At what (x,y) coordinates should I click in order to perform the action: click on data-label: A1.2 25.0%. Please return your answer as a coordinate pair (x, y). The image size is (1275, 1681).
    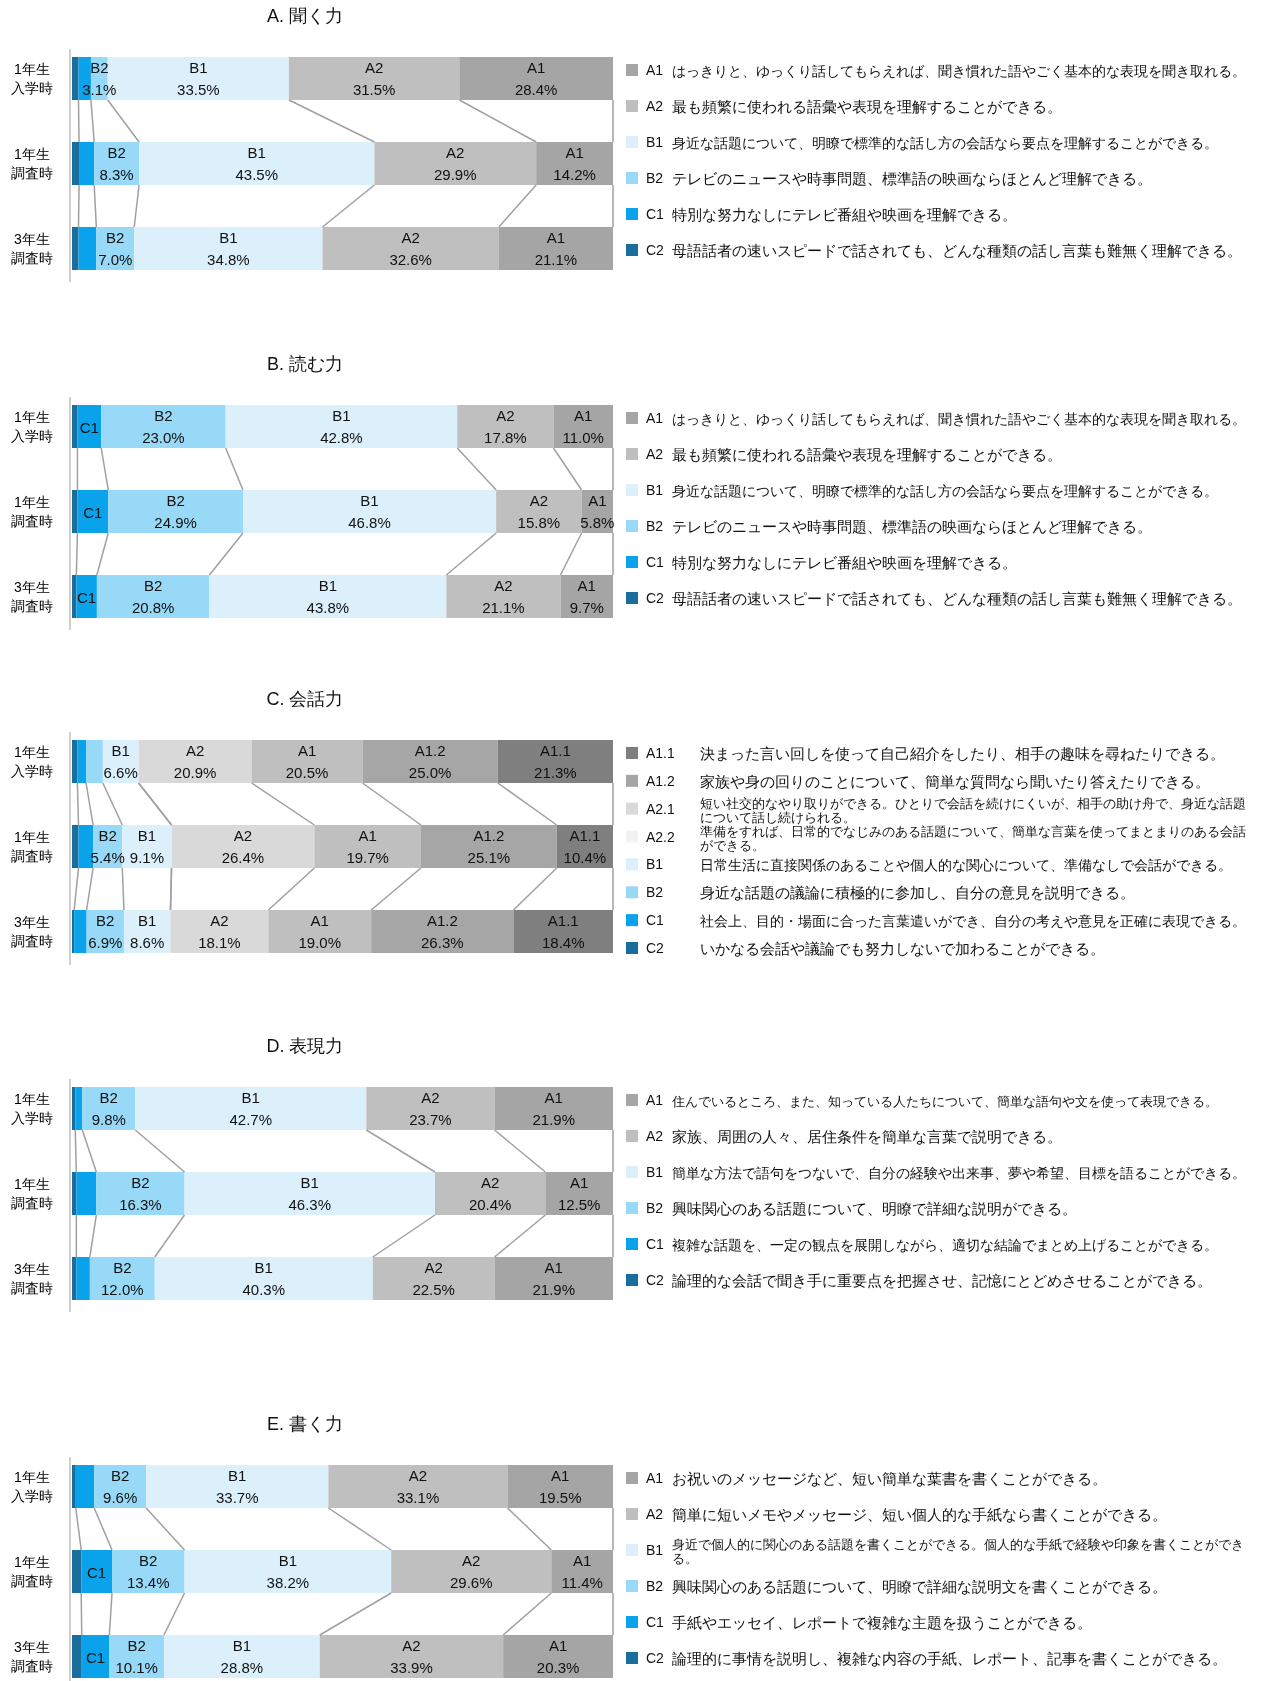
    Looking at the image, I should click on (430, 761).